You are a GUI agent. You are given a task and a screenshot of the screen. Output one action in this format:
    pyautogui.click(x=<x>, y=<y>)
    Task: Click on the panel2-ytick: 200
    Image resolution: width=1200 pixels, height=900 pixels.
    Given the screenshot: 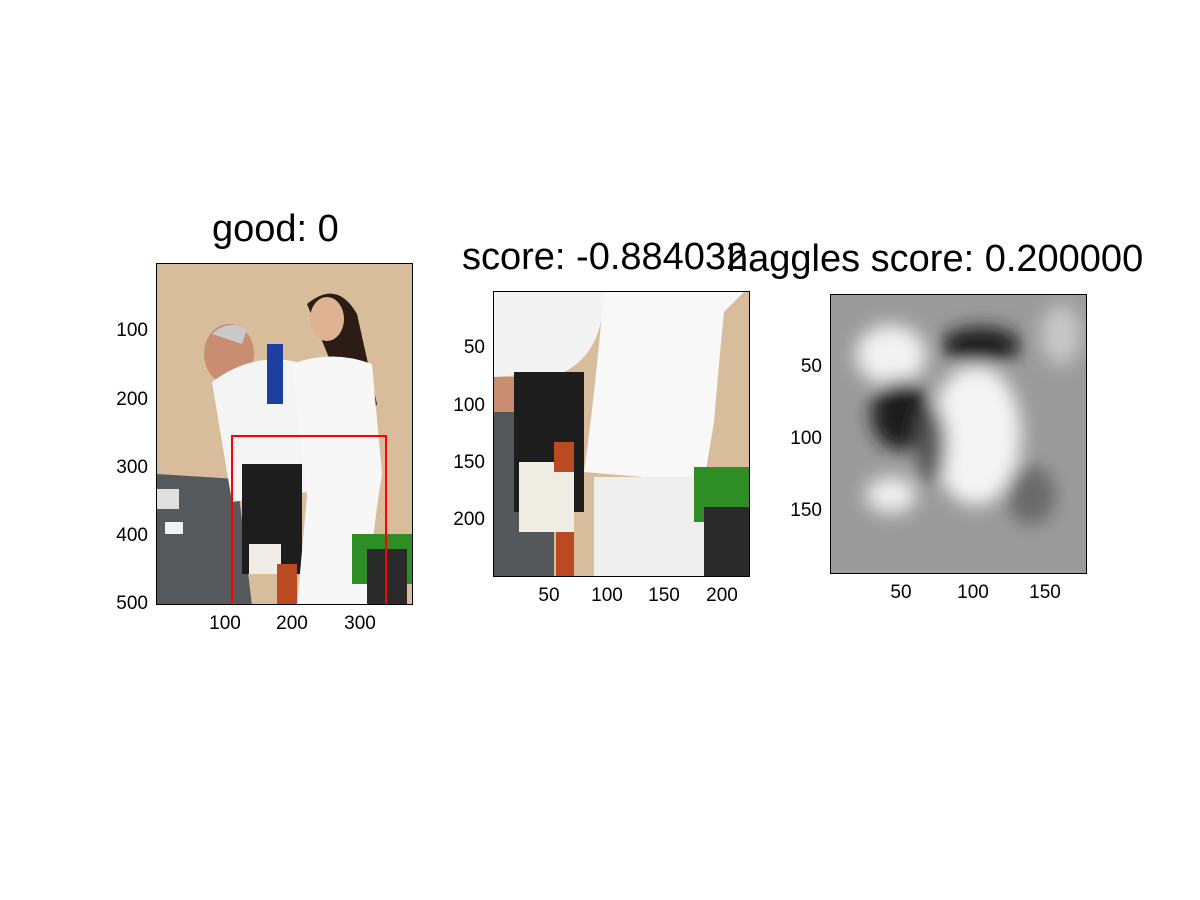 What is the action you would take?
    pyautogui.click(x=469, y=519)
    